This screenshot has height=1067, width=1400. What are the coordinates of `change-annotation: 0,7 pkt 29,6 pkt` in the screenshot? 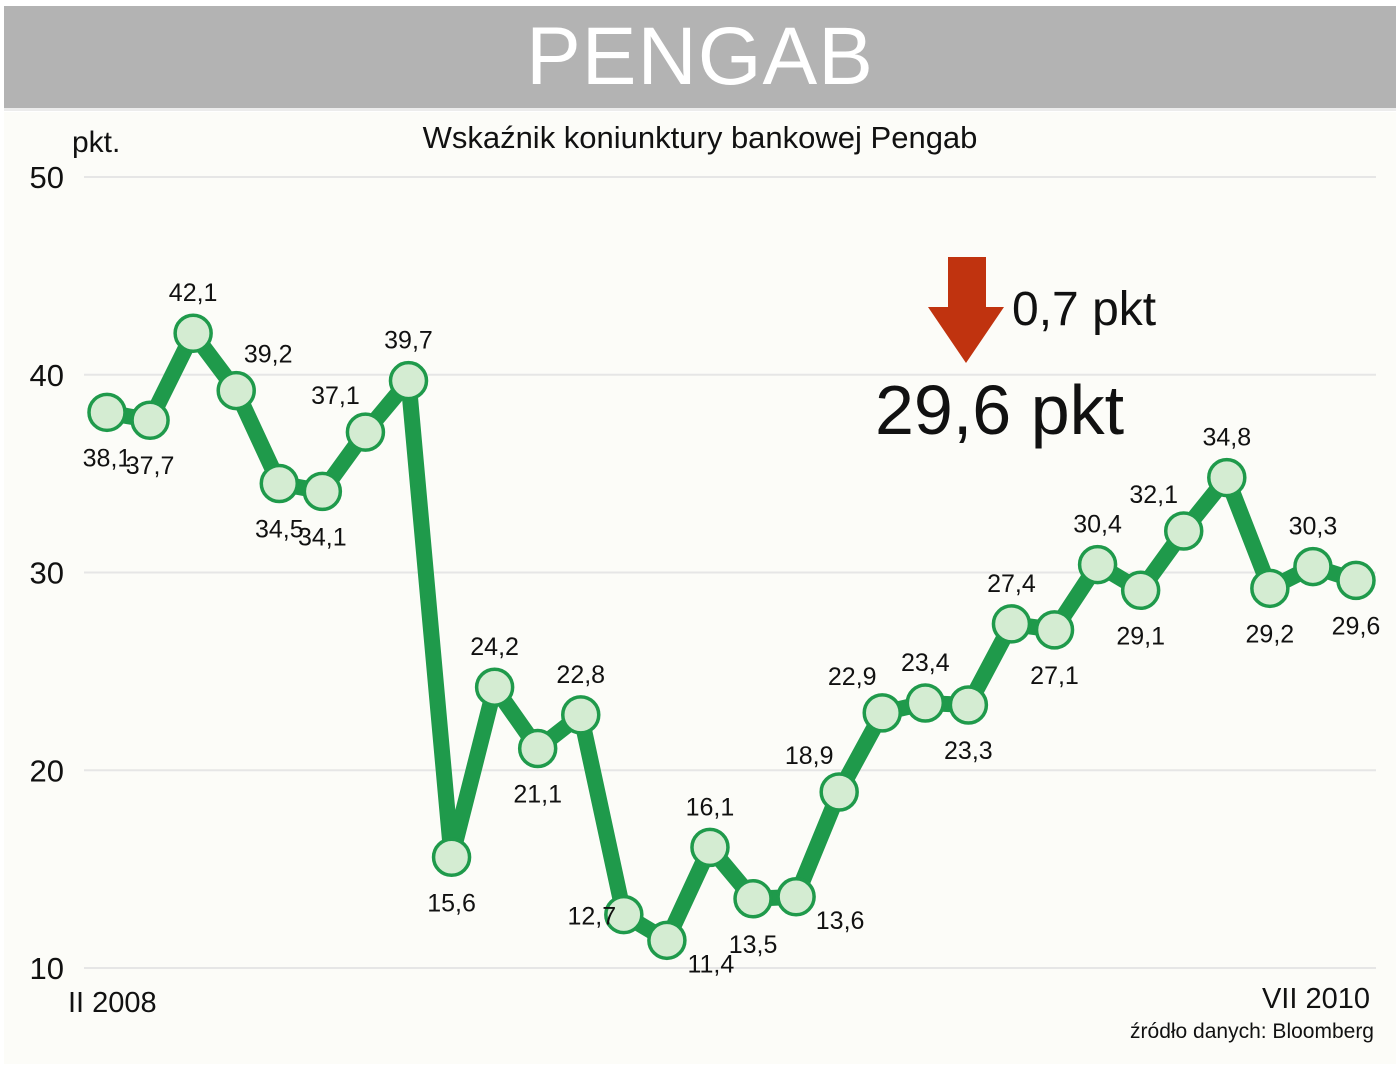 It's located at (1015, 353).